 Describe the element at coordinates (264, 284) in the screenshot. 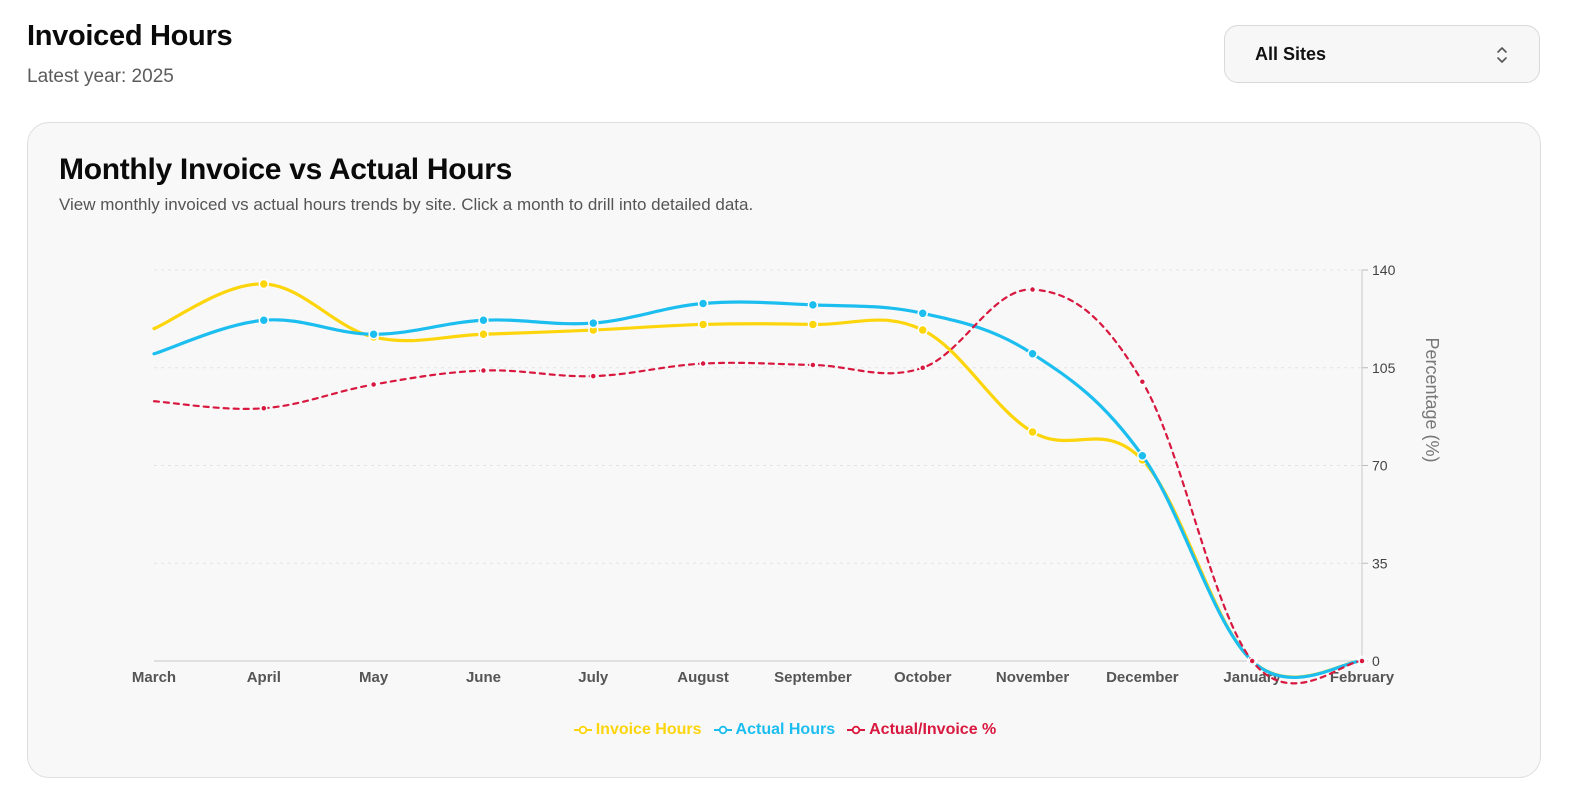

I see `data-point-invoice-hours-april` at that location.